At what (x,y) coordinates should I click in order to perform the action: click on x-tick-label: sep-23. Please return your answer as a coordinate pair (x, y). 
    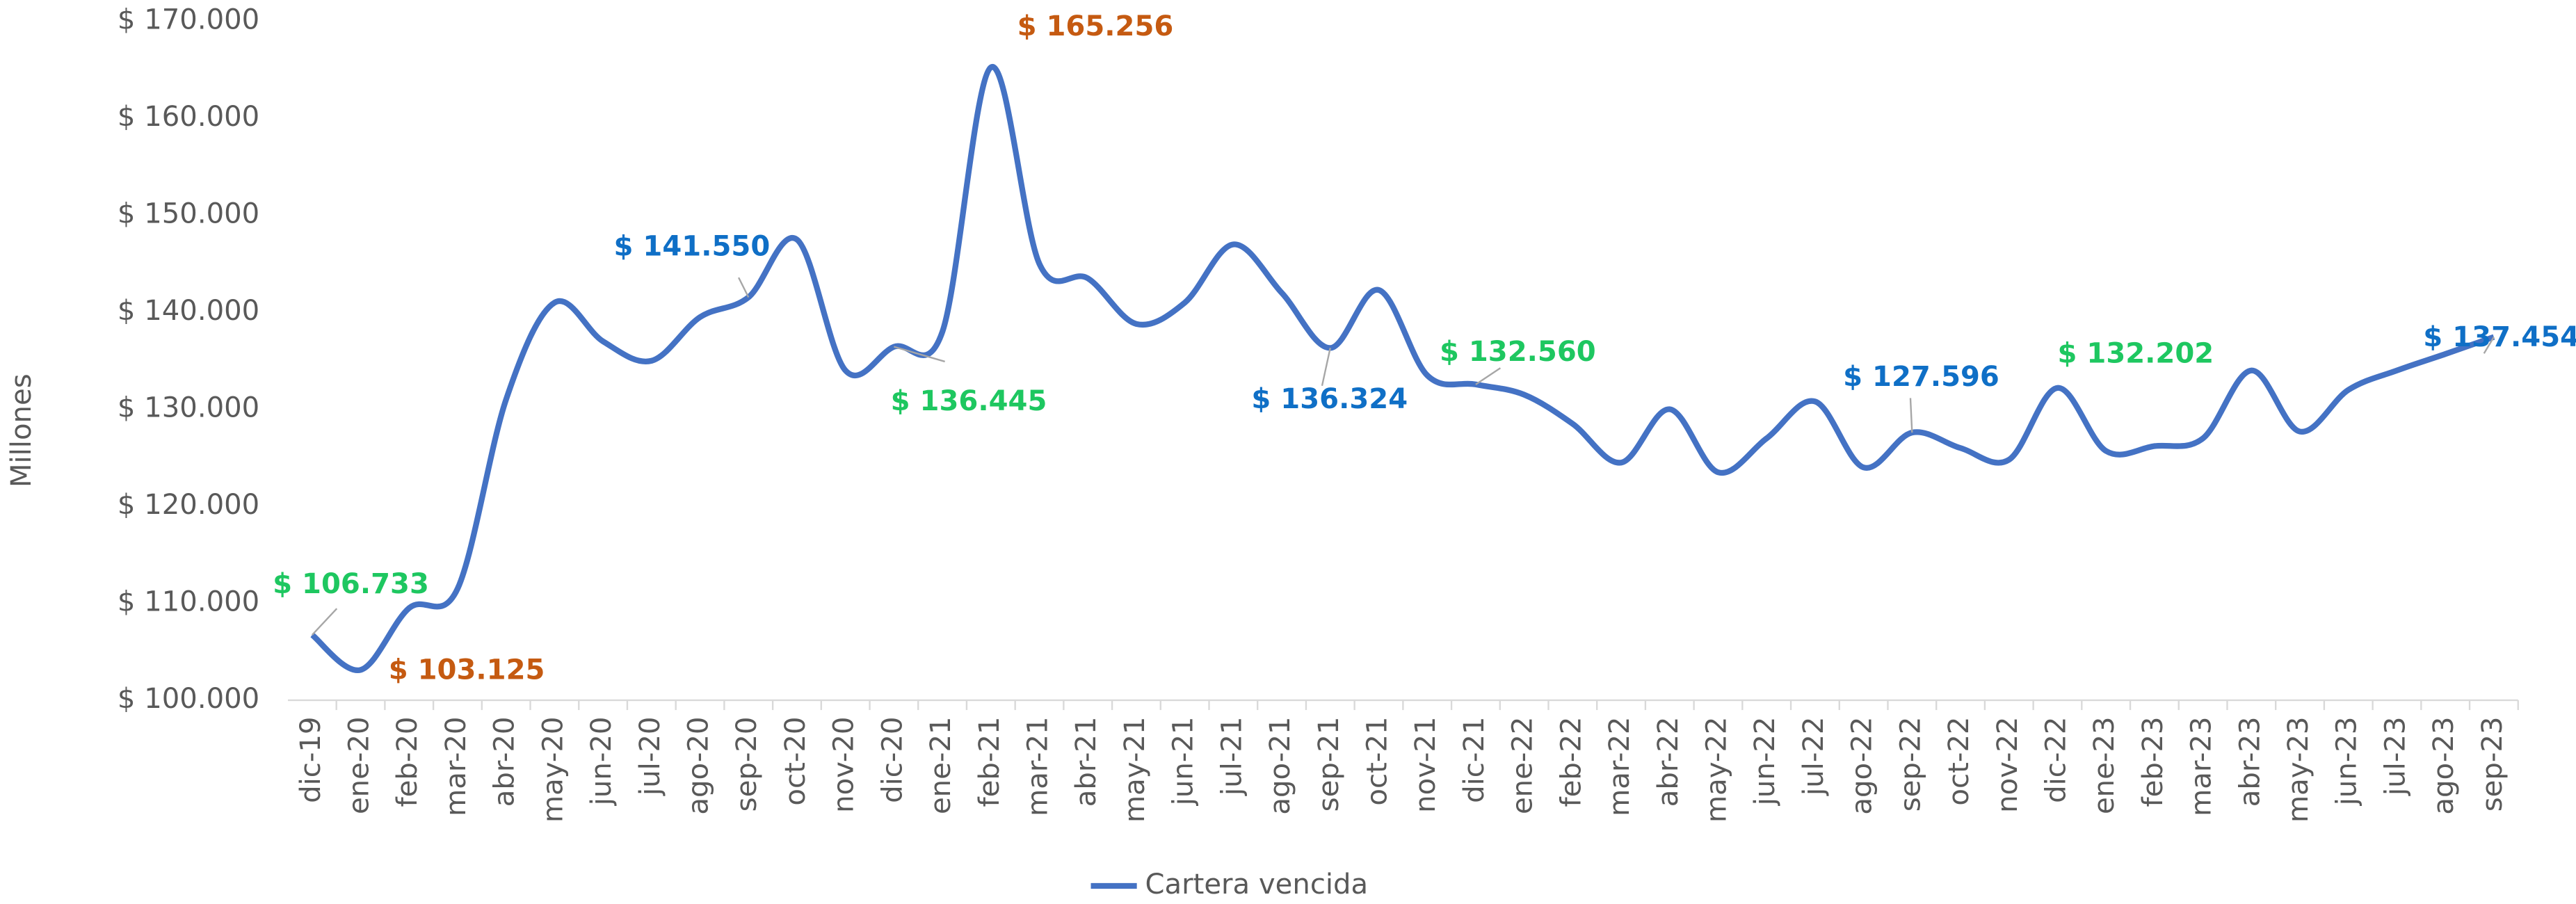
    Looking at the image, I should click on (2493, 764).